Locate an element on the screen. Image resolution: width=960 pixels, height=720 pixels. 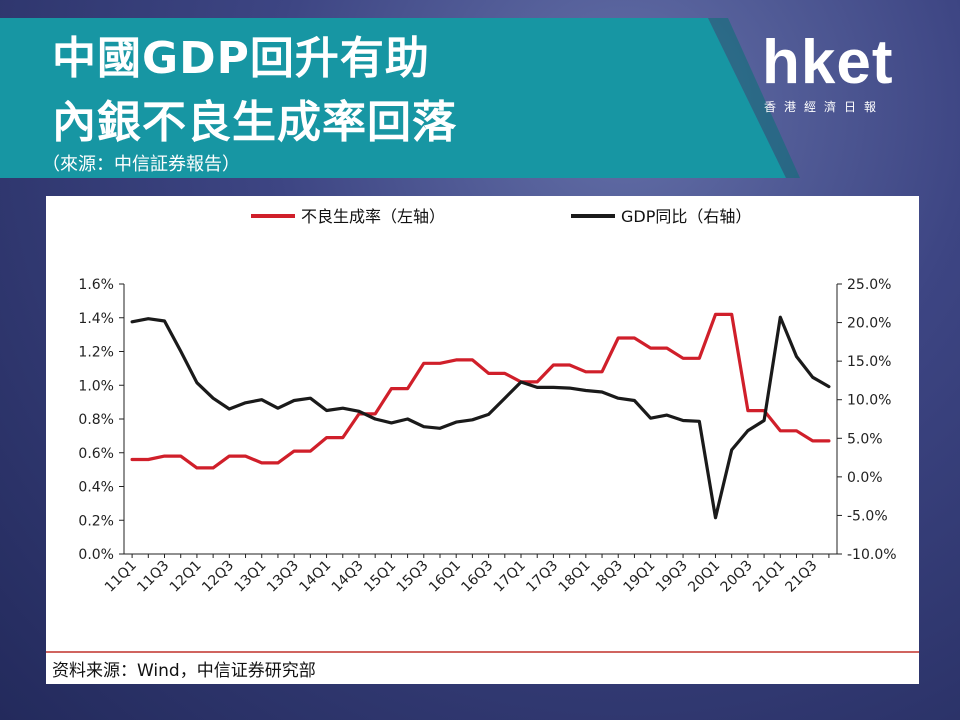
x-tick-label: 11Q3 is located at coordinates (153, 577).